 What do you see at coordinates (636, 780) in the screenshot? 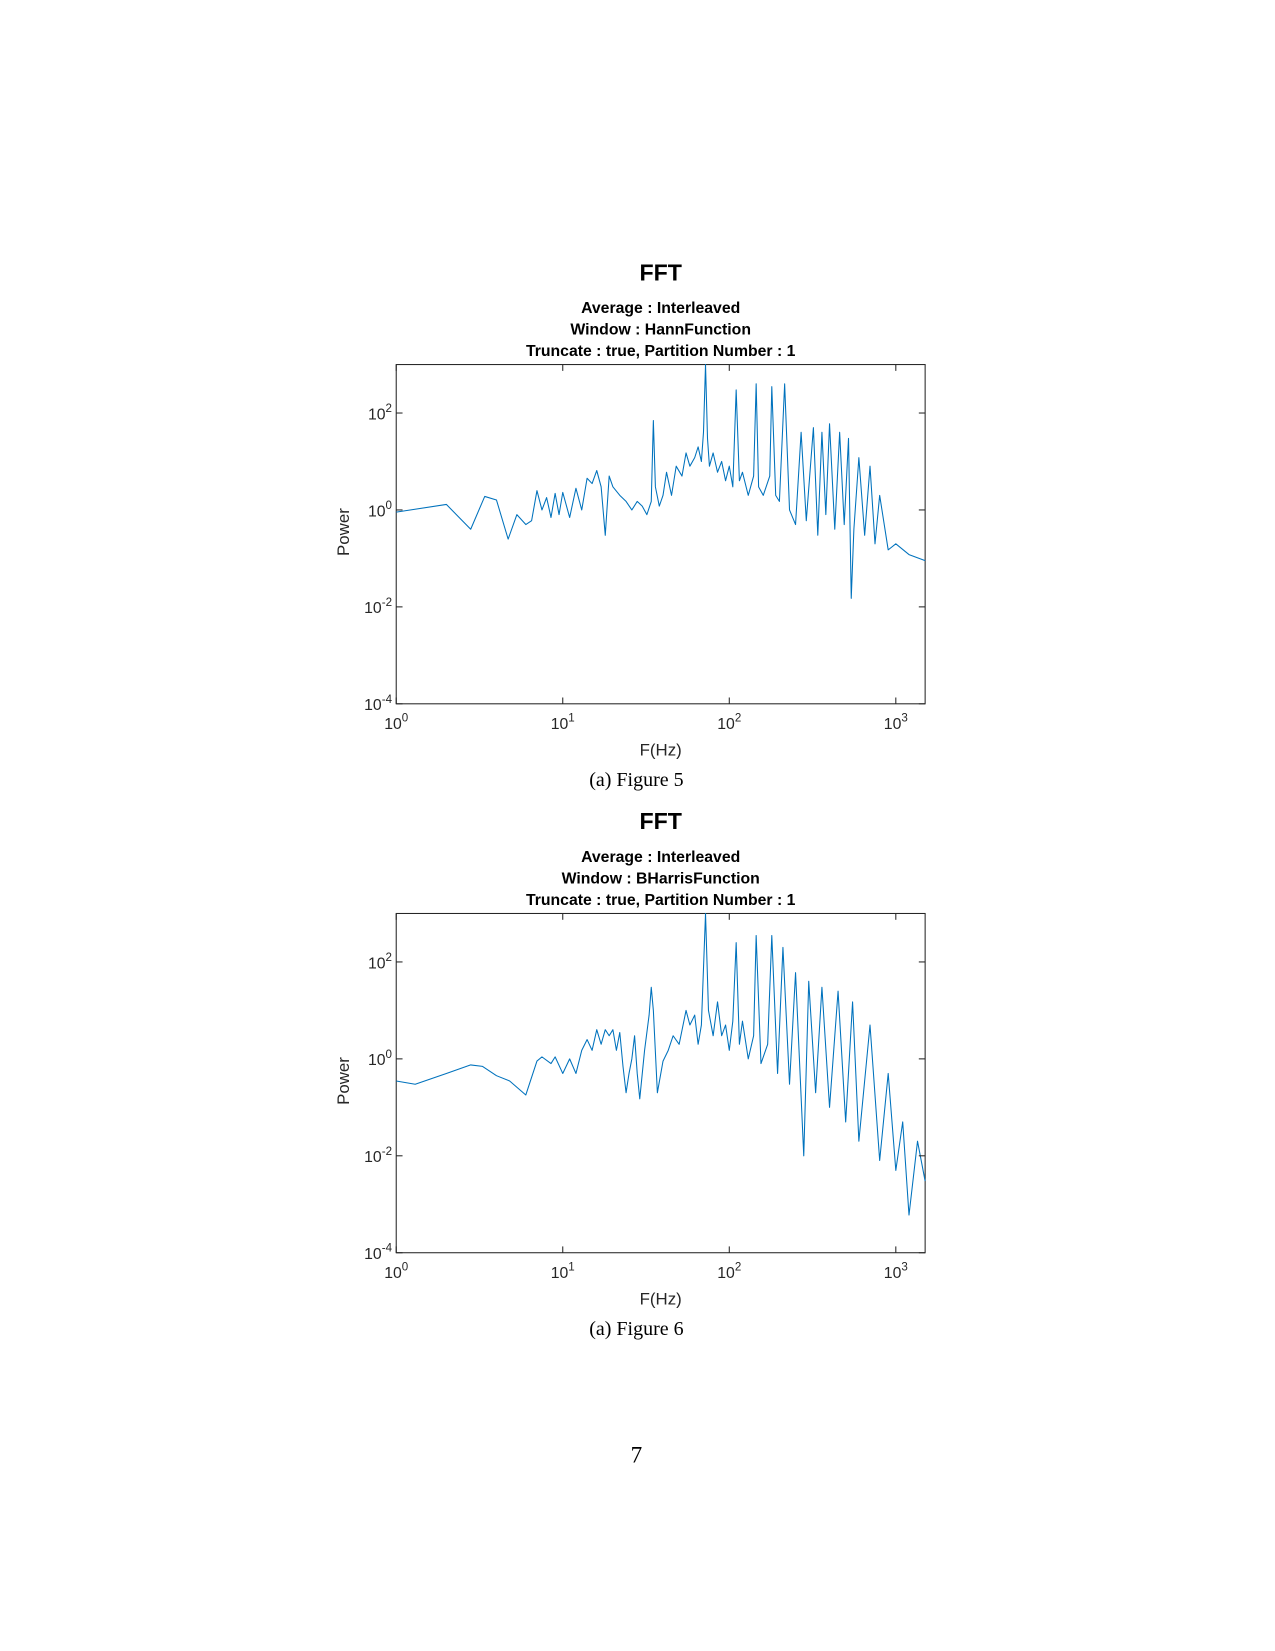
I see `figure-caption: (a) Figure 5` at bounding box center [636, 780].